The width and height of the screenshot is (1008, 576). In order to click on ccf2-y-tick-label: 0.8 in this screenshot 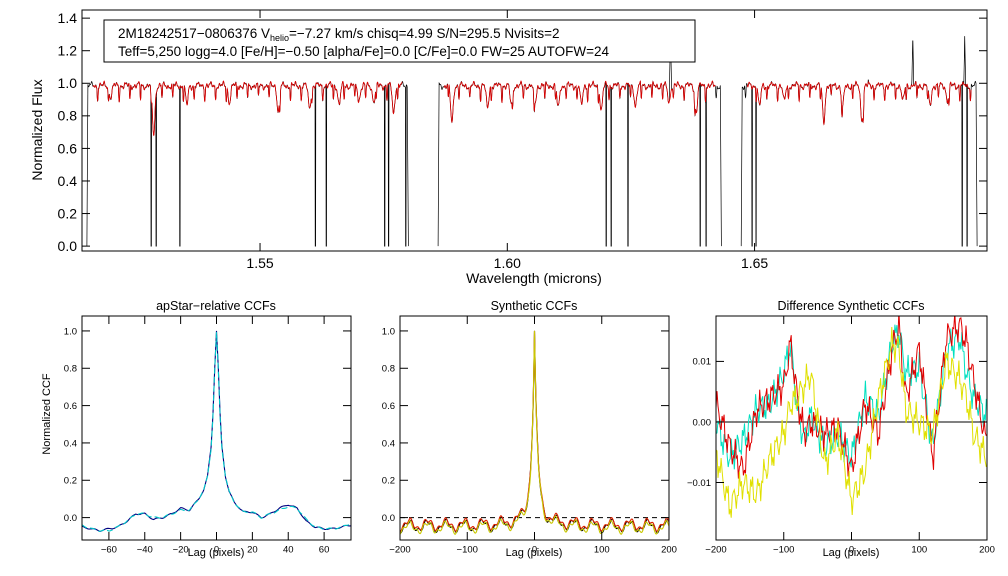, I will do `click(388, 369)`.